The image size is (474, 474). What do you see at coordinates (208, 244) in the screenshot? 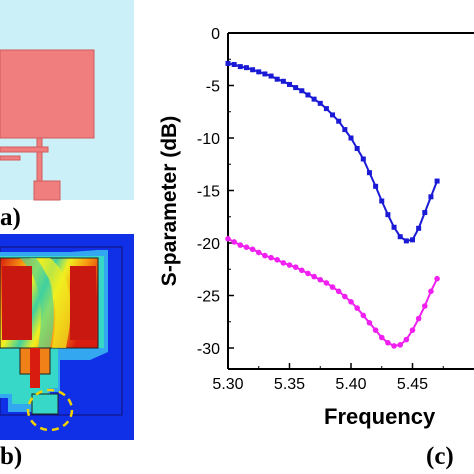
I see `y-tick-label: -20` at bounding box center [208, 244].